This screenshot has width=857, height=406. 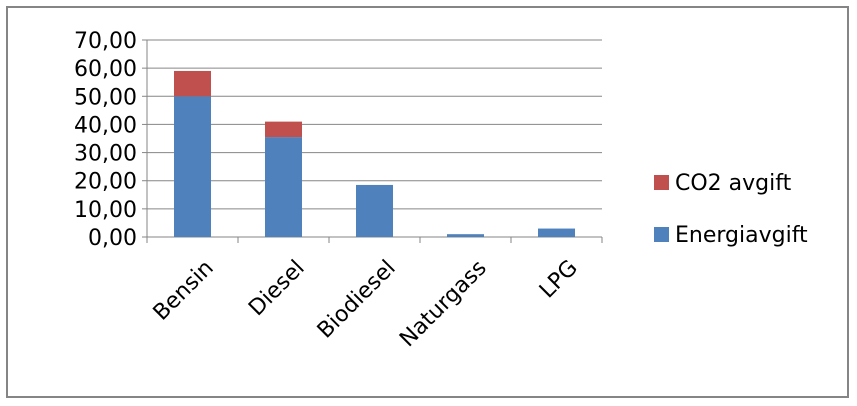 What do you see at coordinates (105, 182) in the screenshot?
I see `y-tick-label: 20,00` at bounding box center [105, 182].